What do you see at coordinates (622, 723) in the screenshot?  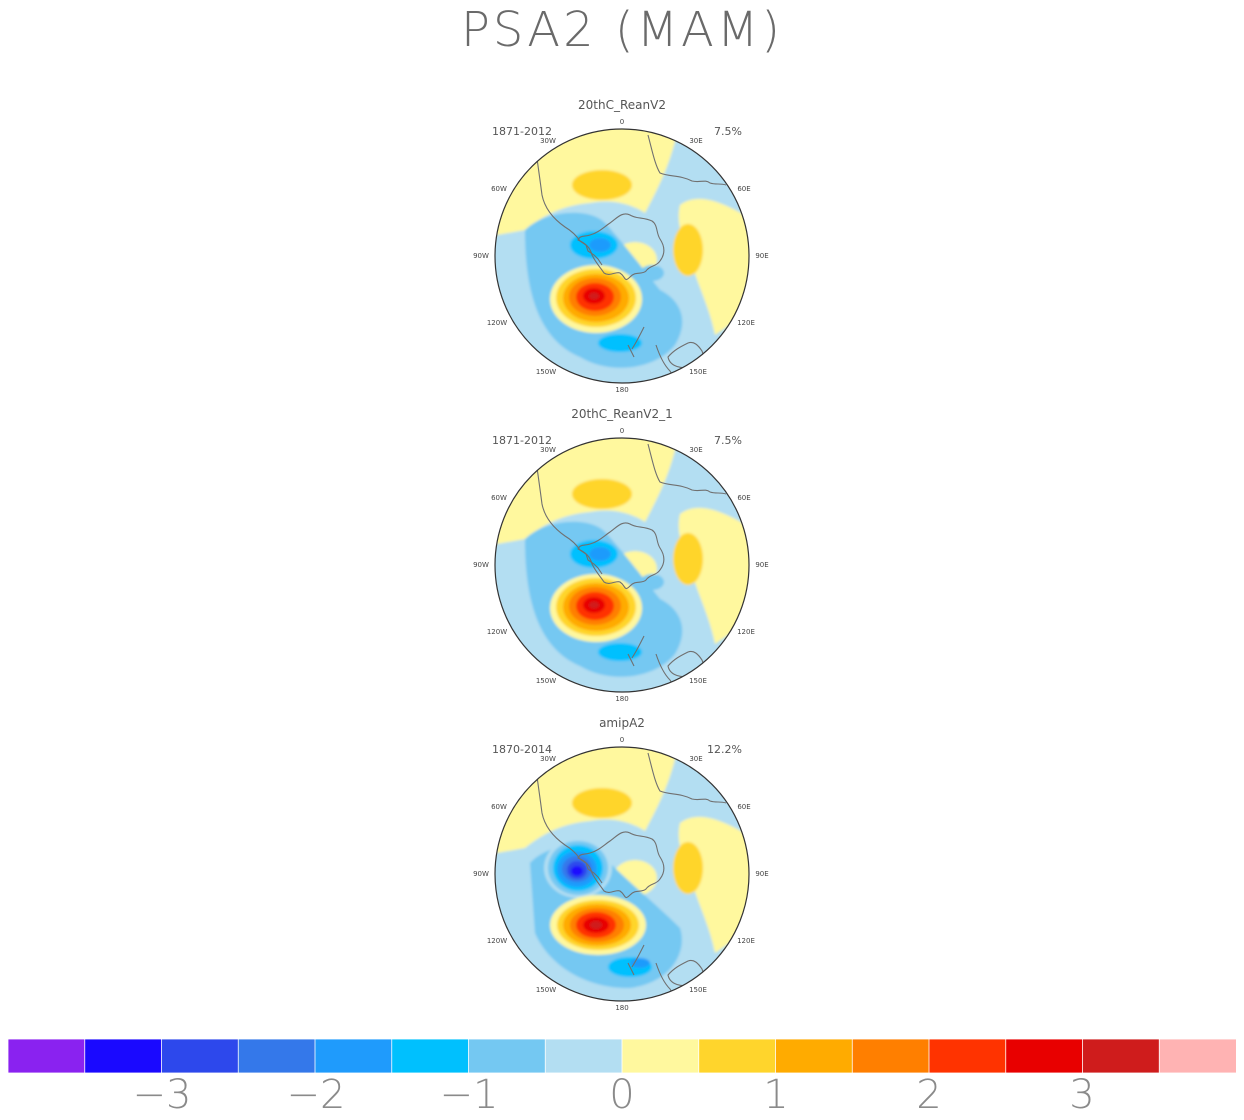 I see `panel-title: amipA2` at bounding box center [622, 723].